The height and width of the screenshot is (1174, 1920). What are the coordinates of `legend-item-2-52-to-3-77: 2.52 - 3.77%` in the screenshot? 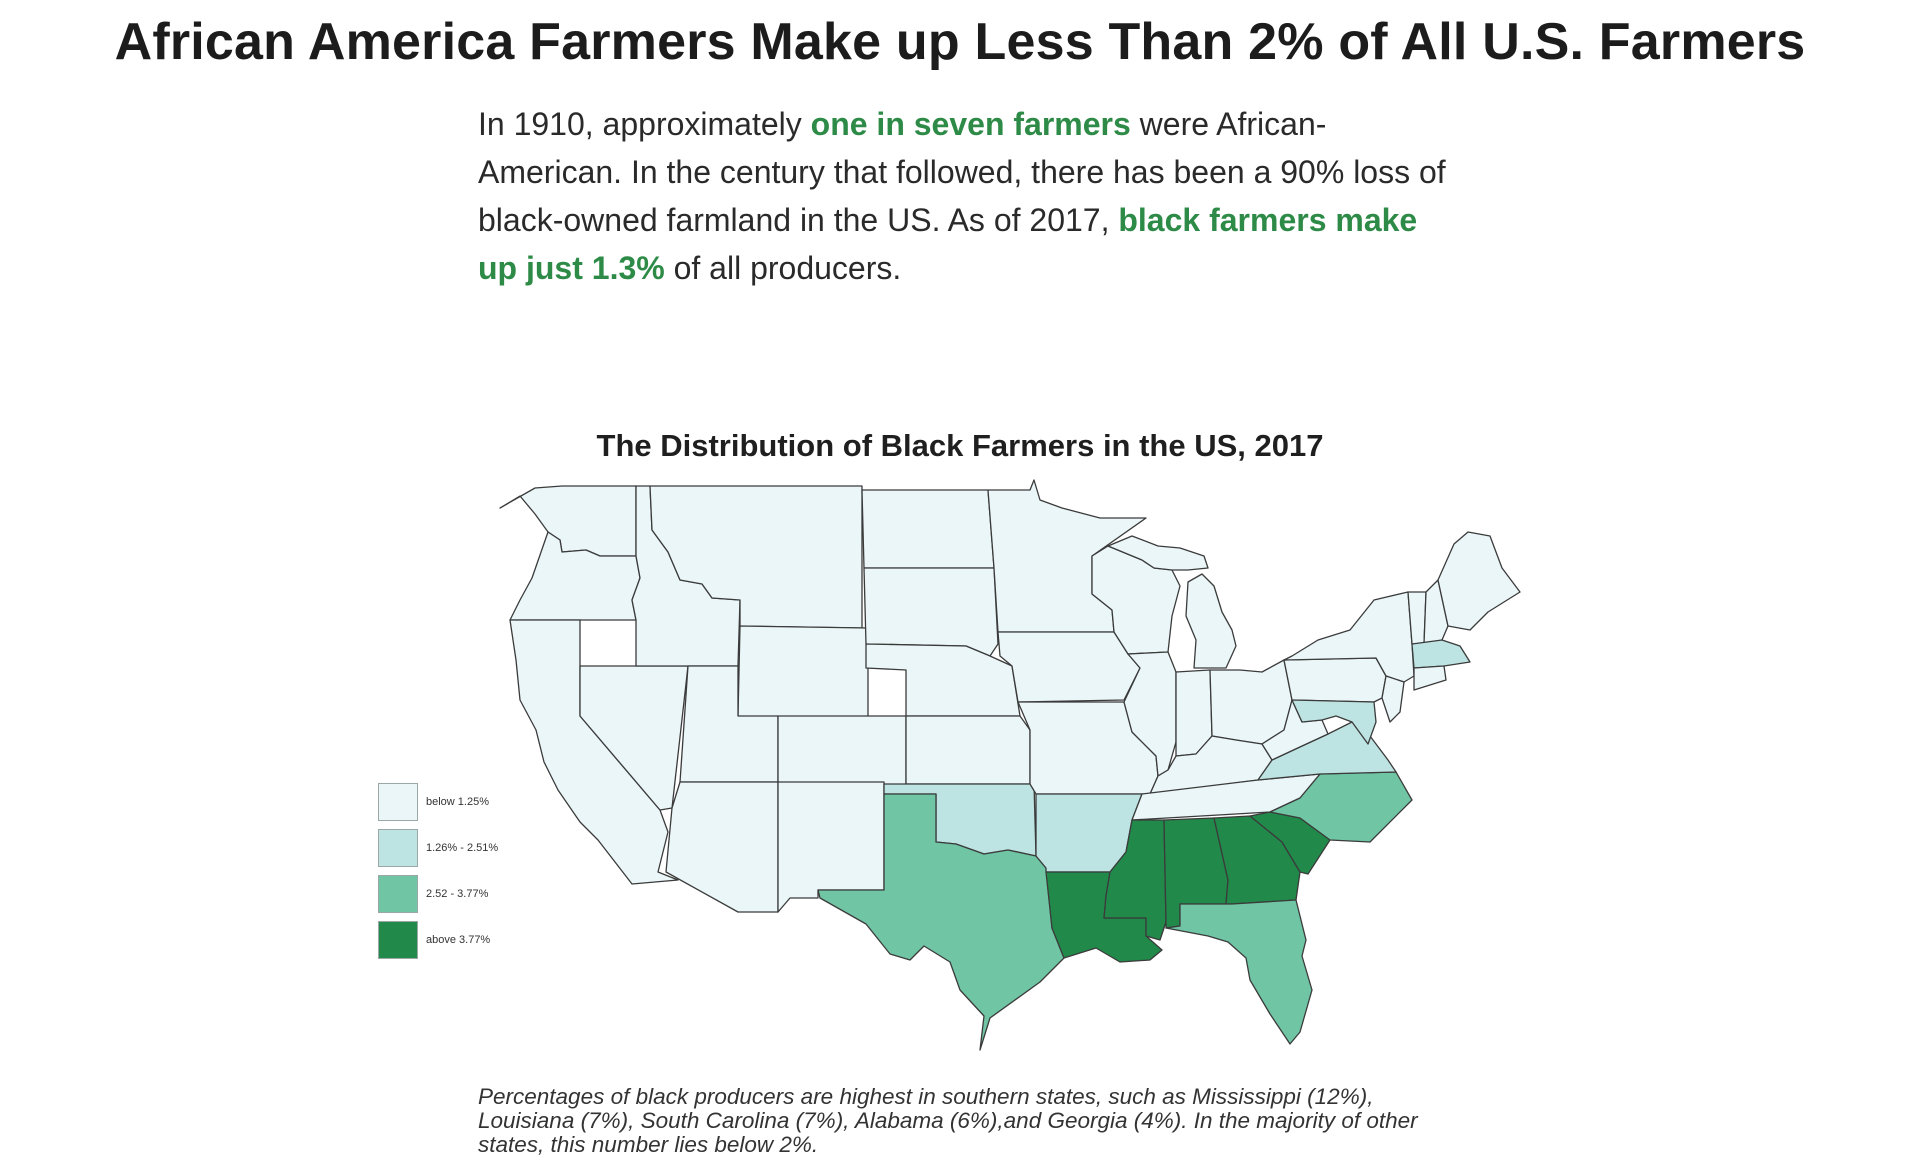 It's located at (433, 894).